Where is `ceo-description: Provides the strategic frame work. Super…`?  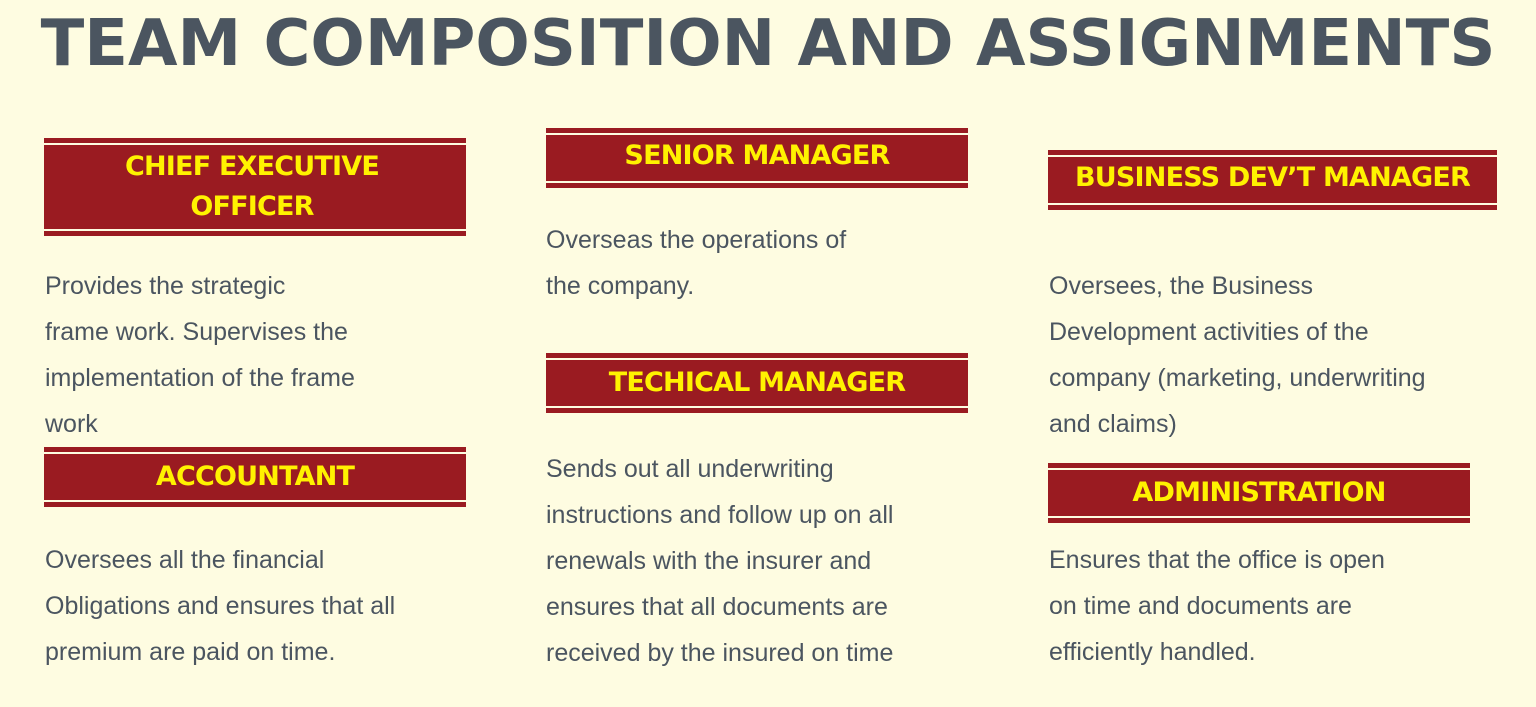
ceo-description: Provides the strategic frame work. Super… is located at coordinates (200, 355).